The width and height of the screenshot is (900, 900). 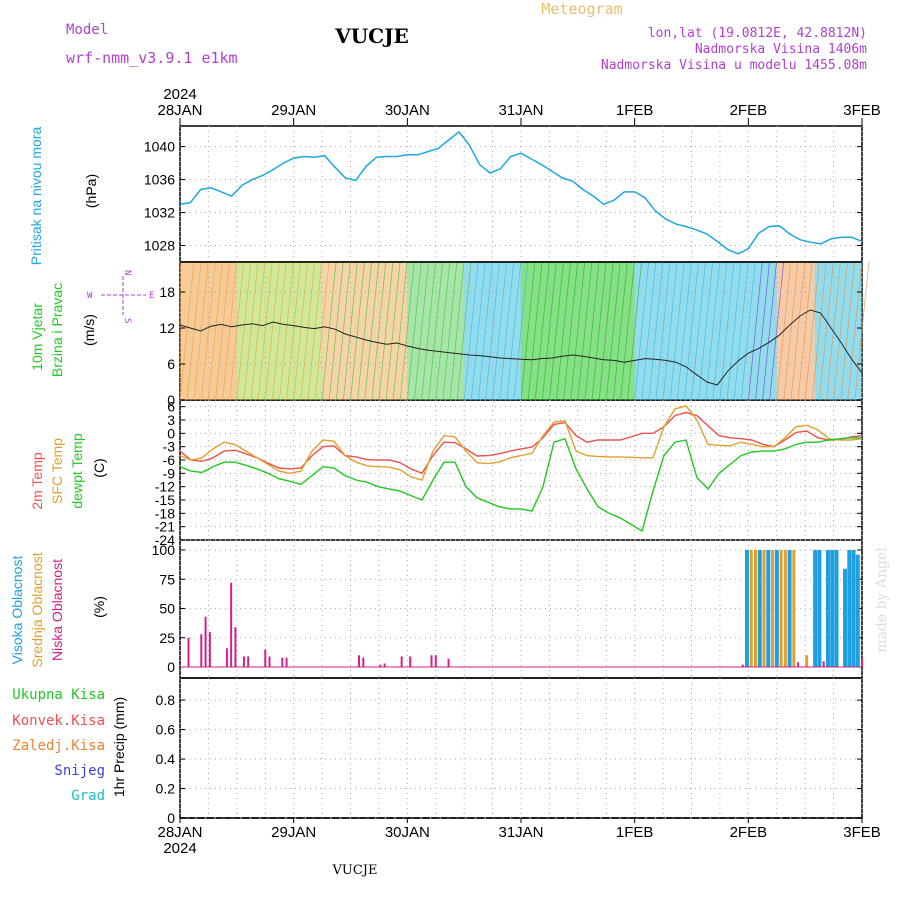 I want to click on bottom-date-label: 2FEB, so click(x=749, y=832).